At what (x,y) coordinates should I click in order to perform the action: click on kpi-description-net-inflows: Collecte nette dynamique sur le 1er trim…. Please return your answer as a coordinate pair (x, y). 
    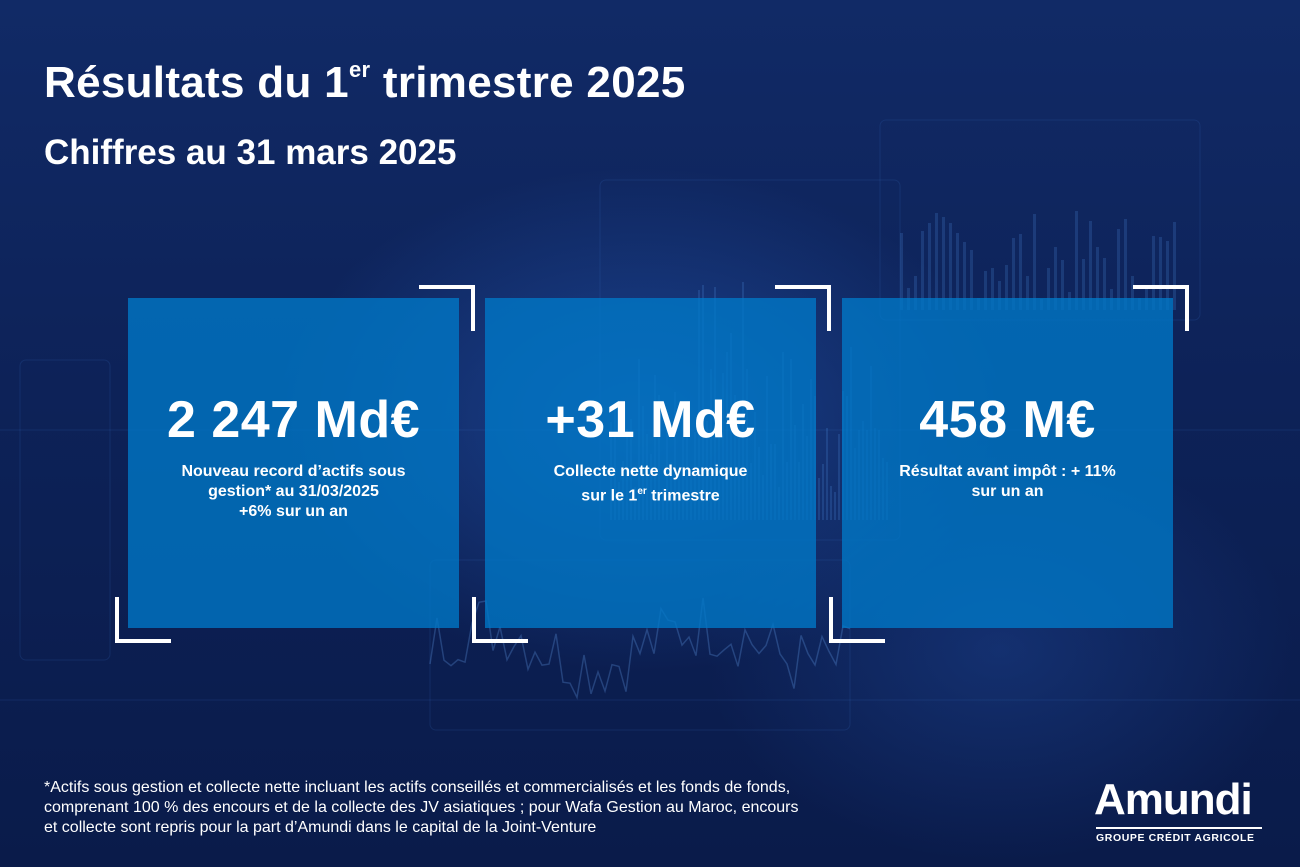
    Looking at the image, I should click on (650, 484).